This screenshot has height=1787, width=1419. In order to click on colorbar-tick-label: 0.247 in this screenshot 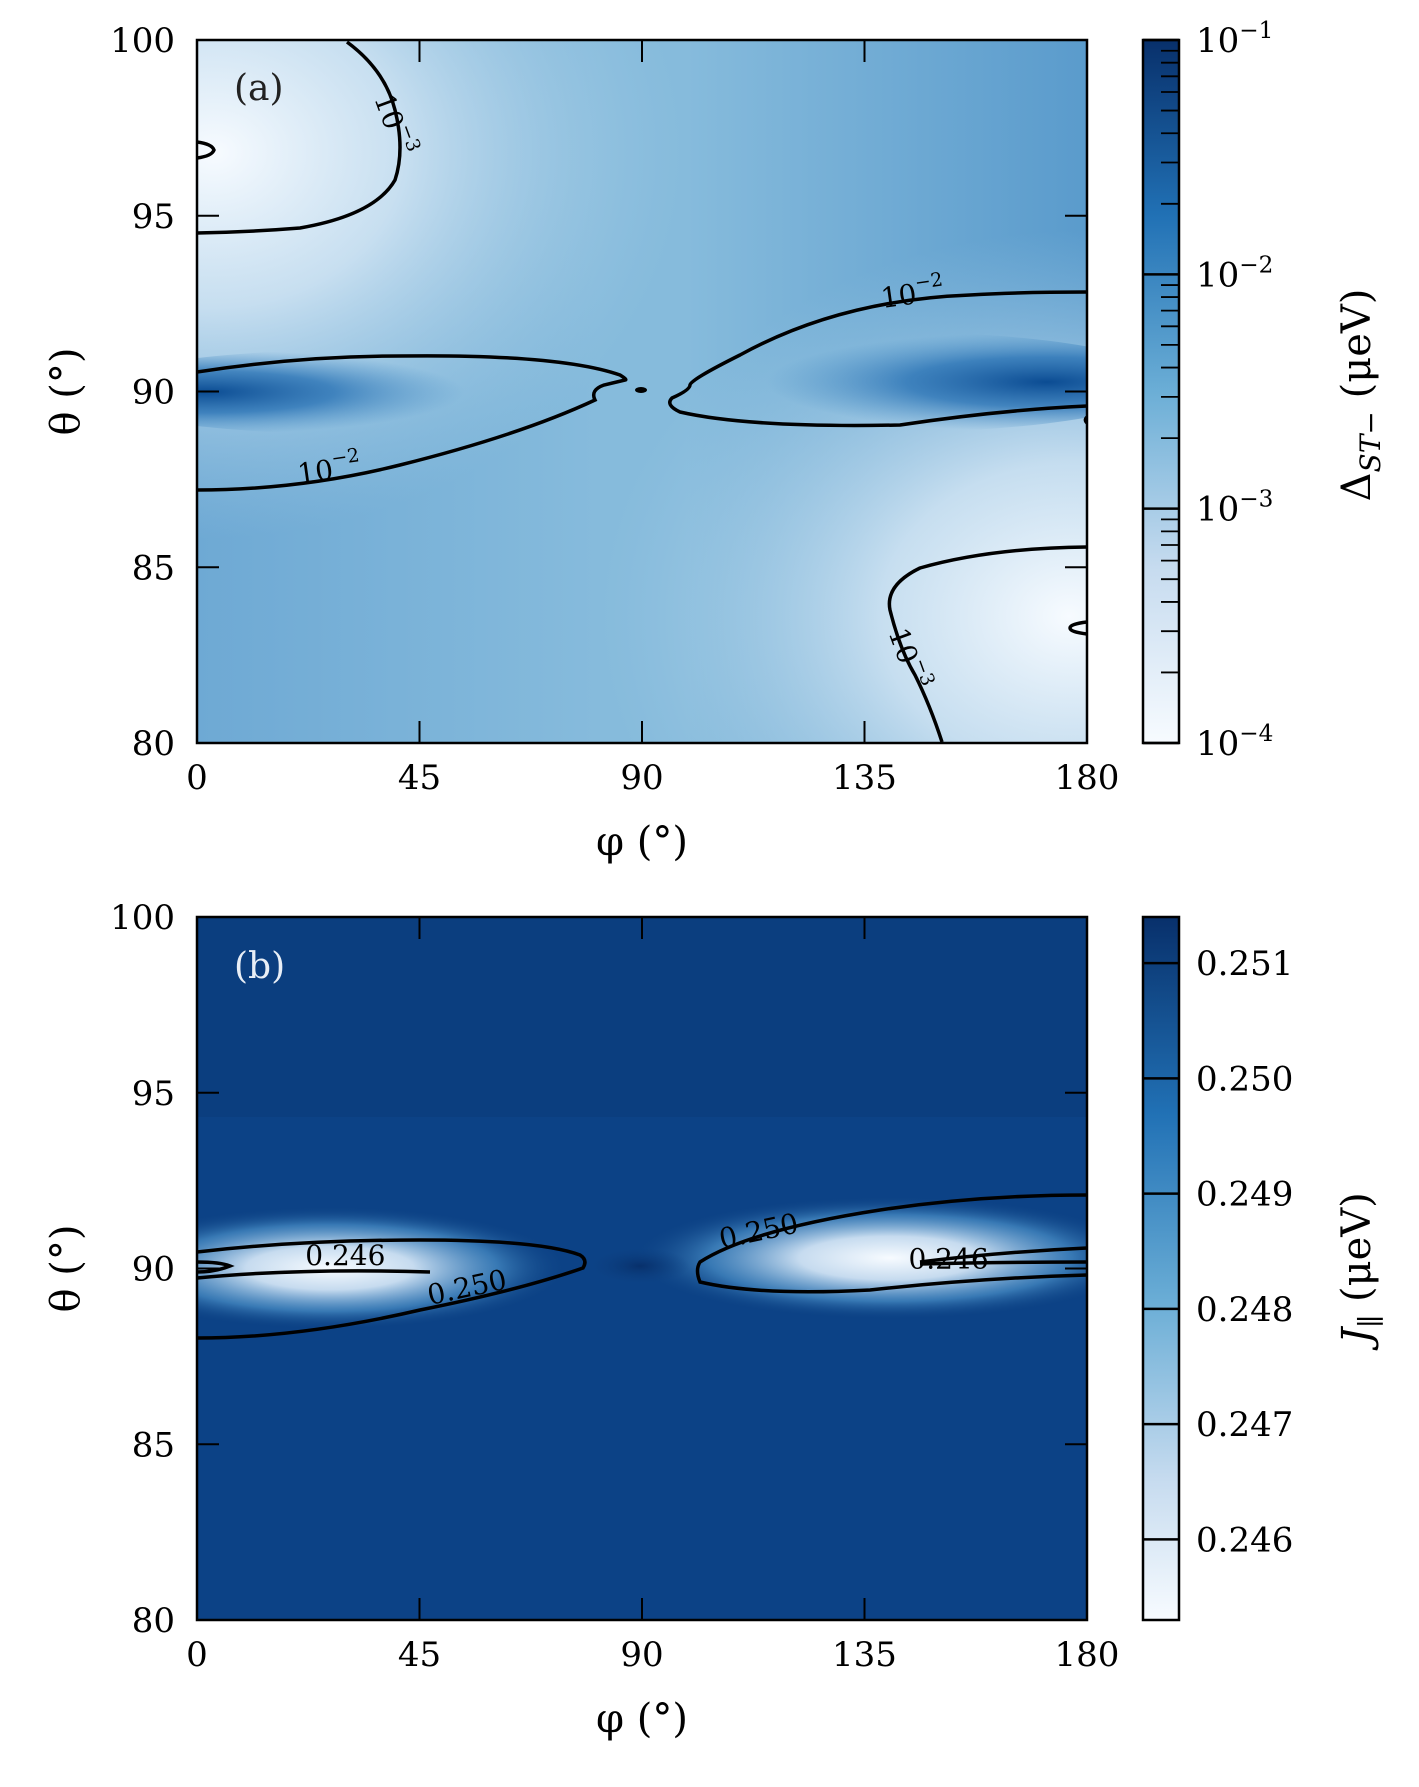, I will do `click(1244, 1425)`.